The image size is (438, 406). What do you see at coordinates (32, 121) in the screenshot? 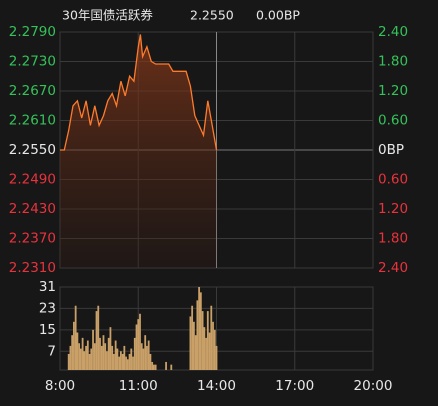
I see `y-tick-label: 2.2610` at bounding box center [32, 121].